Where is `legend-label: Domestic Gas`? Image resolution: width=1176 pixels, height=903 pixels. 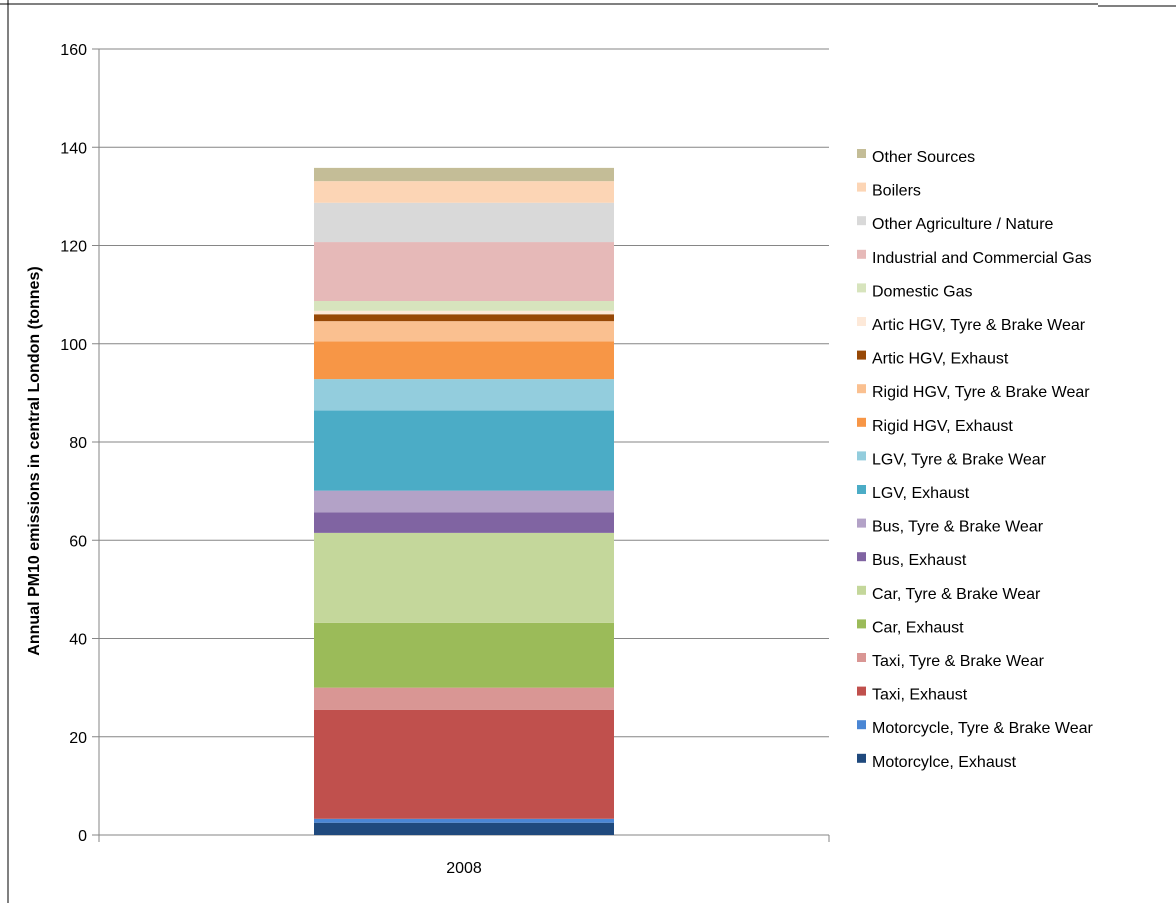 legend-label: Domestic Gas is located at coordinates (922, 291).